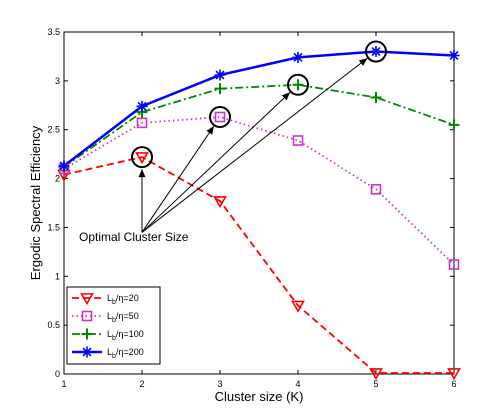 The image size is (498, 419). I want to click on x-tick-label: 1, so click(63, 384).